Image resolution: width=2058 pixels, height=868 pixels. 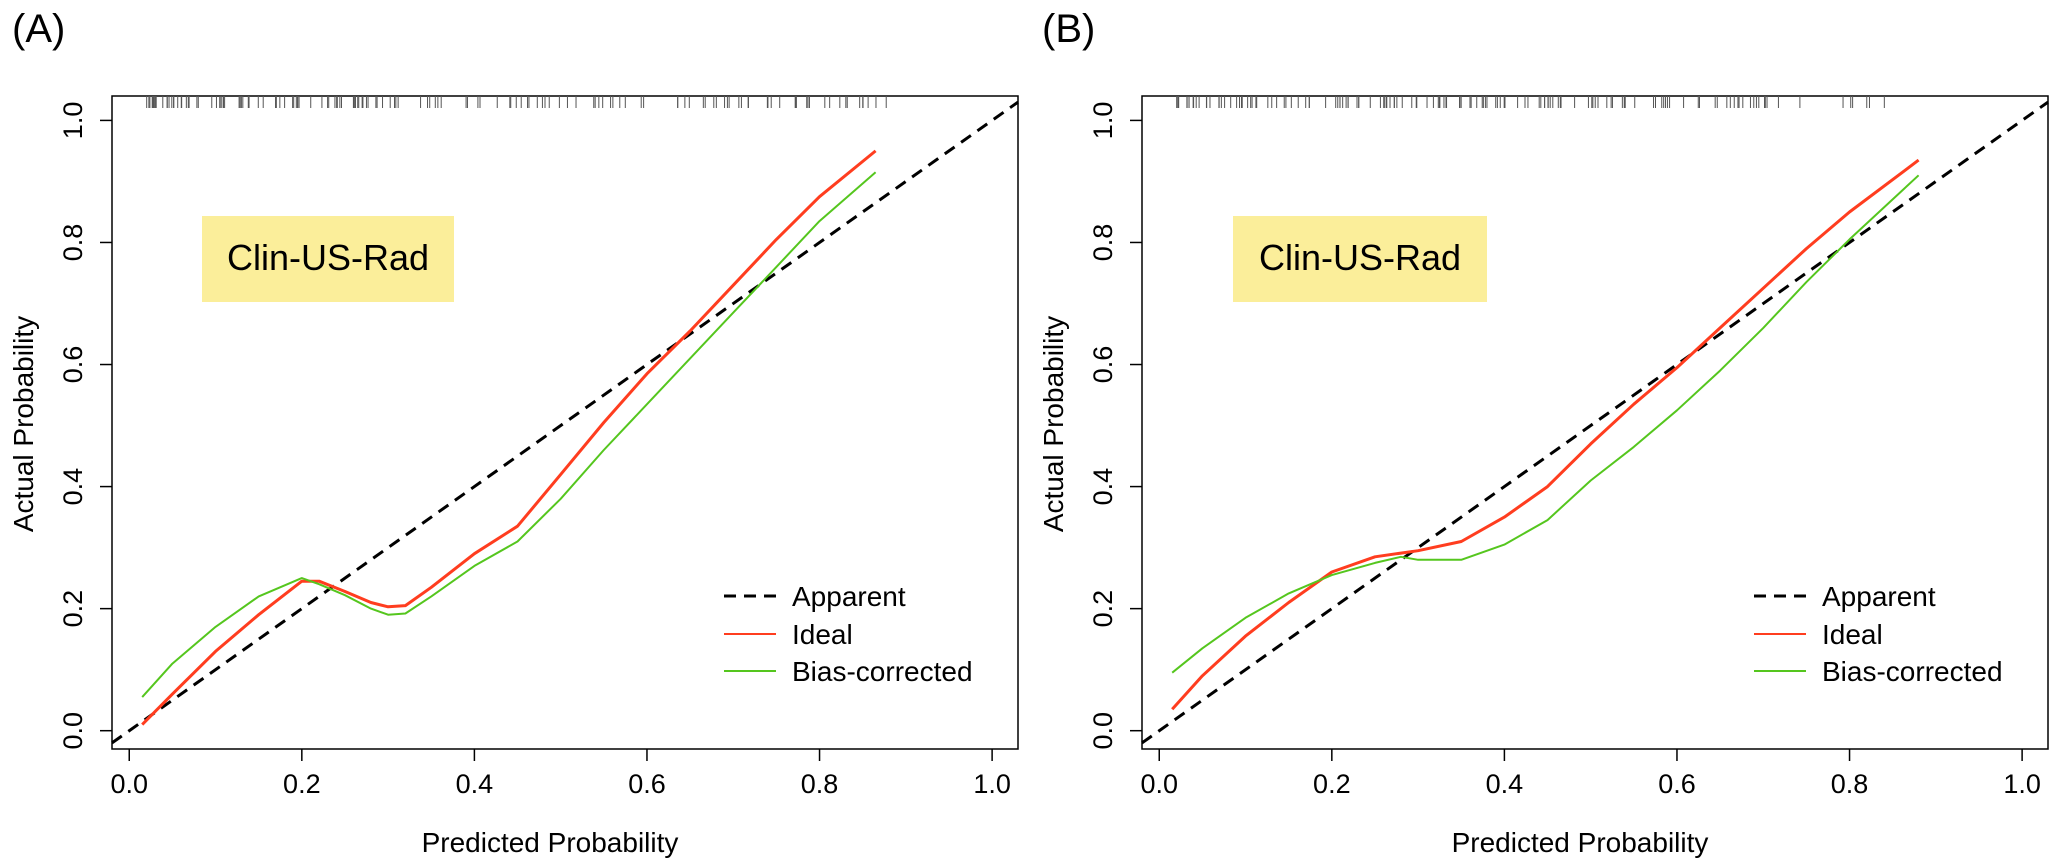 What do you see at coordinates (1068, 29) in the screenshot?
I see `panel-b-label: (B)` at bounding box center [1068, 29].